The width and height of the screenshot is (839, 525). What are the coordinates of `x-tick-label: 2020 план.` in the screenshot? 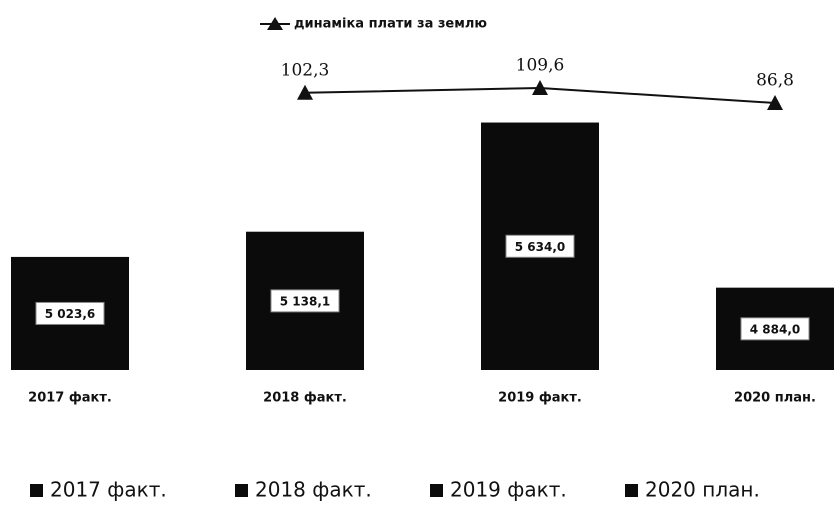 It's located at (775, 398).